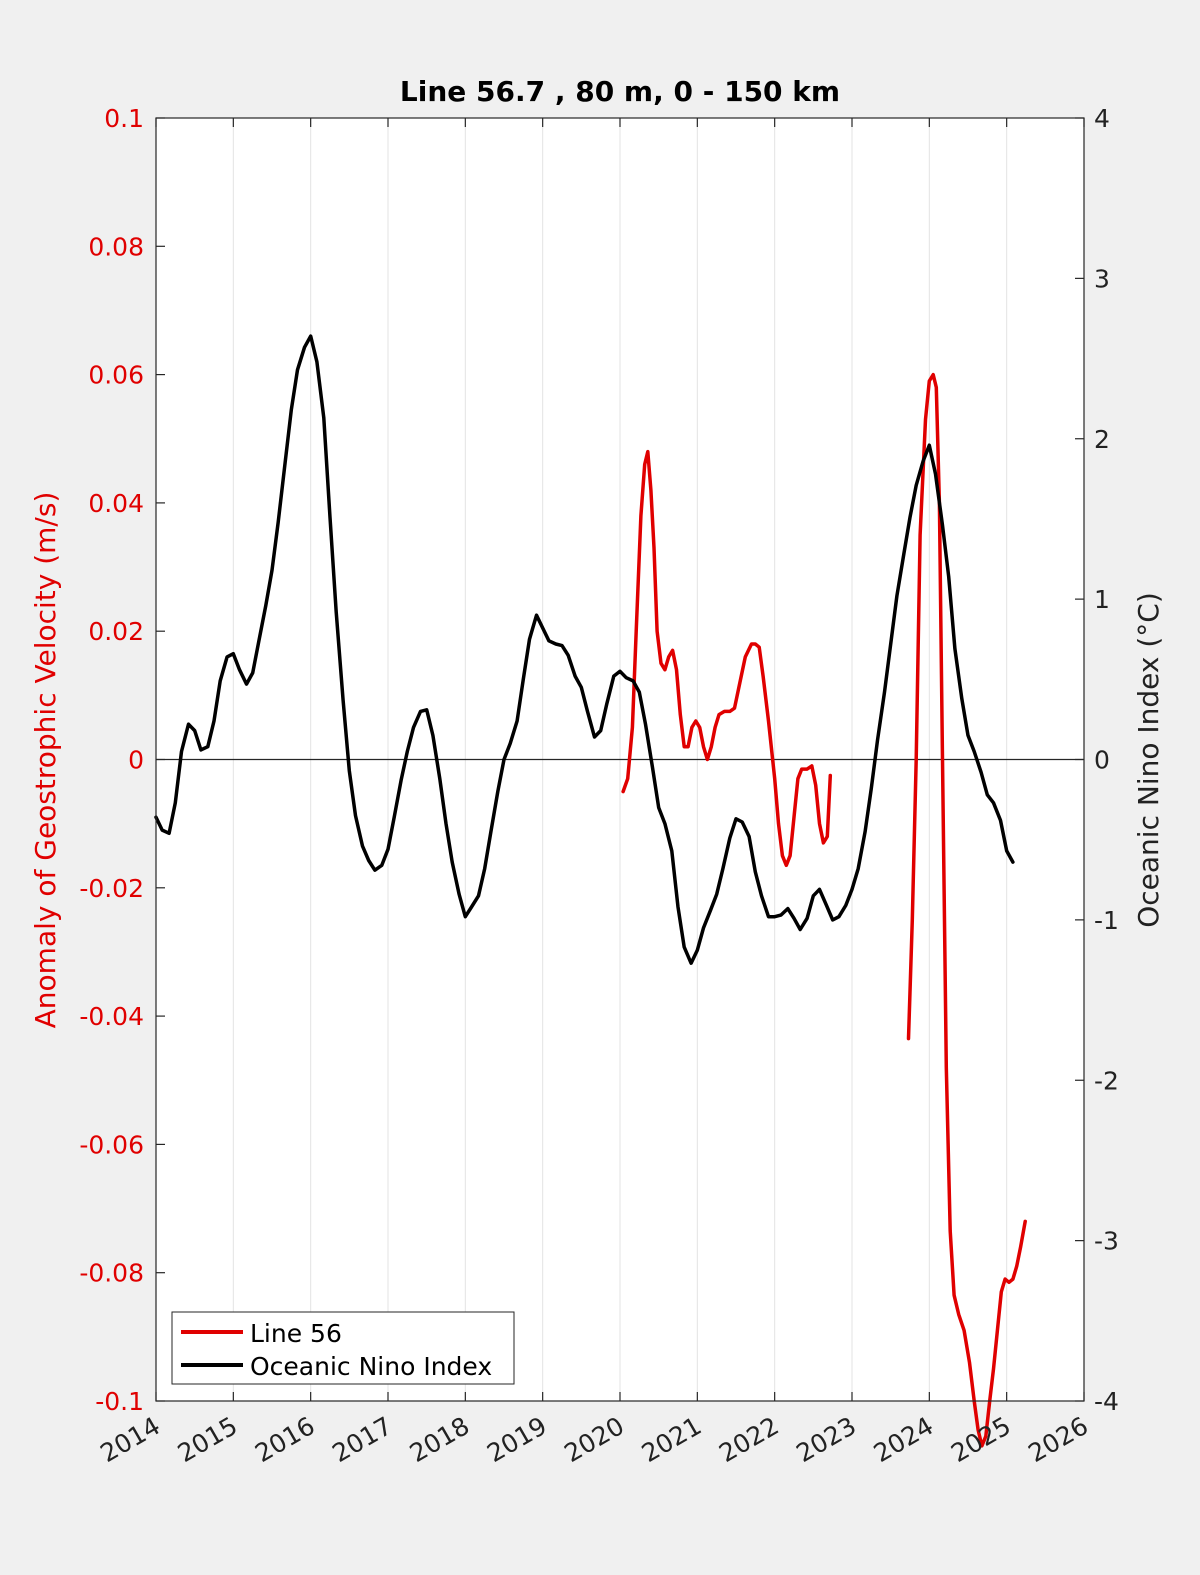 The image size is (1200, 1575). What do you see at coordinates (904, 1439) in the screenshot?
I see `x-tick-label-2024: 2024` at bounding box center [904, 1439].